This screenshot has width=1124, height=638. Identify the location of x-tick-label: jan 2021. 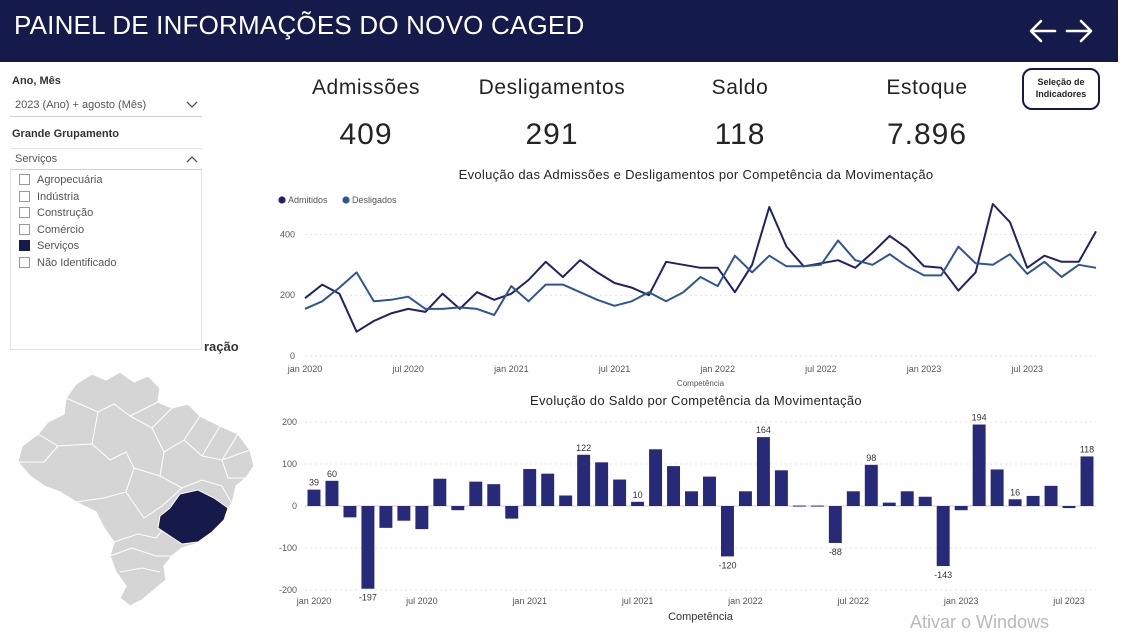
(529, 601).